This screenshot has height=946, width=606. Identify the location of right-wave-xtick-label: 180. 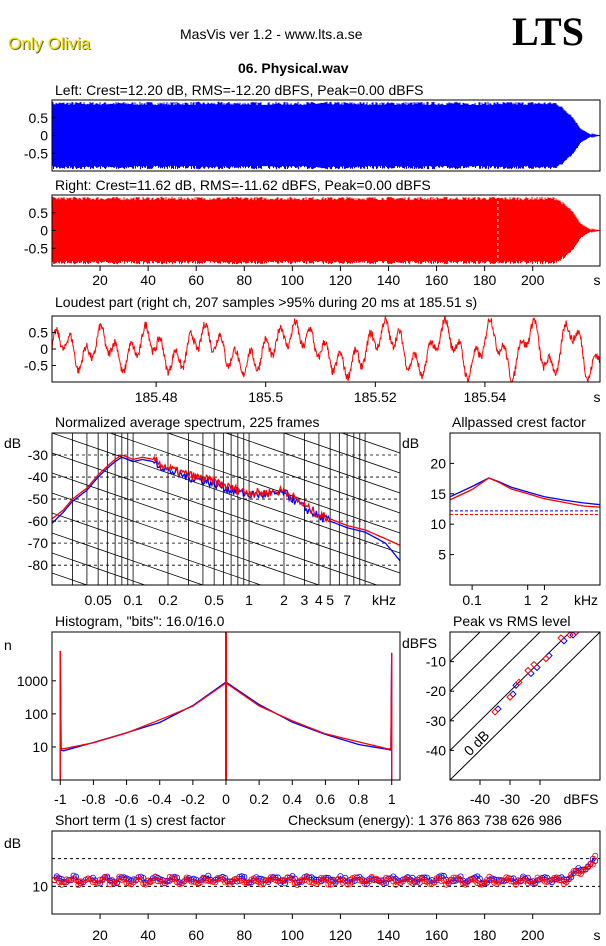
(485, 280).